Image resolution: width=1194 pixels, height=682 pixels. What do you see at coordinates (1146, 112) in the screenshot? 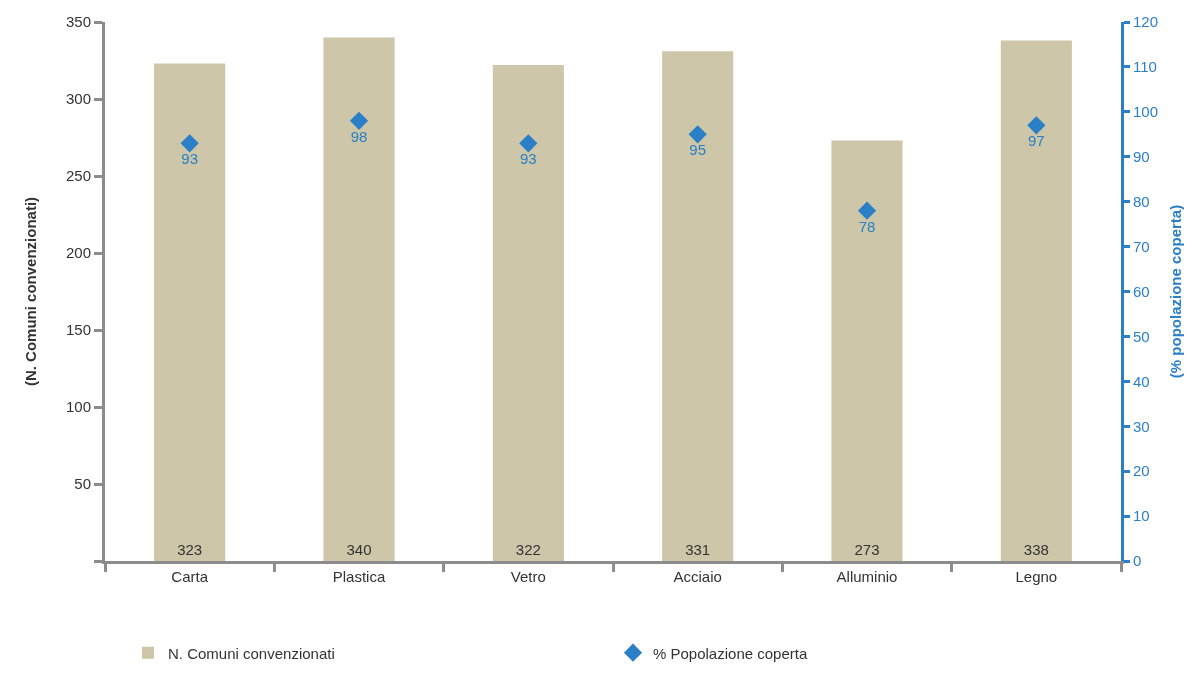
I see `y2-tick-label: 100` at bounding box center [1146, 112].